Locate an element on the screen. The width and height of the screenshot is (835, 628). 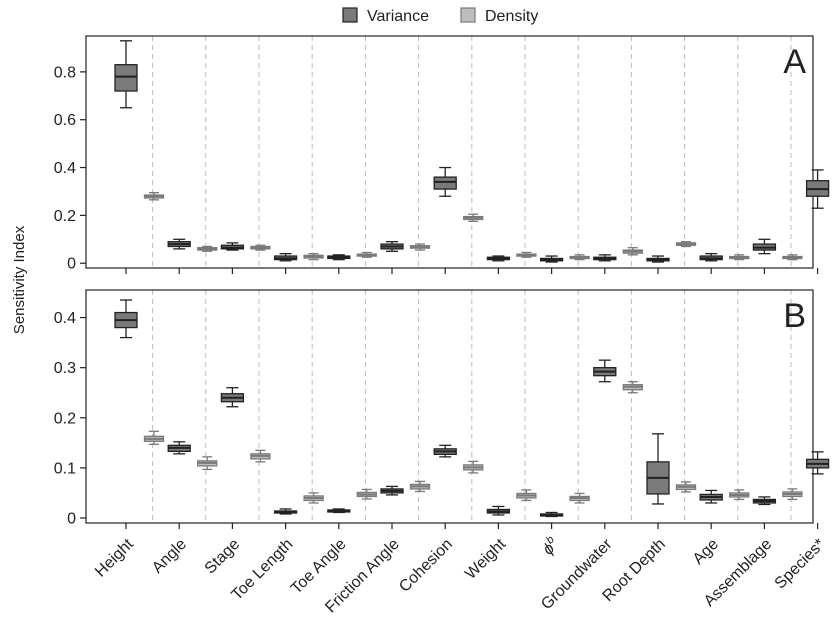
category-label-8: ϕb is located at coordinates (550, 546).